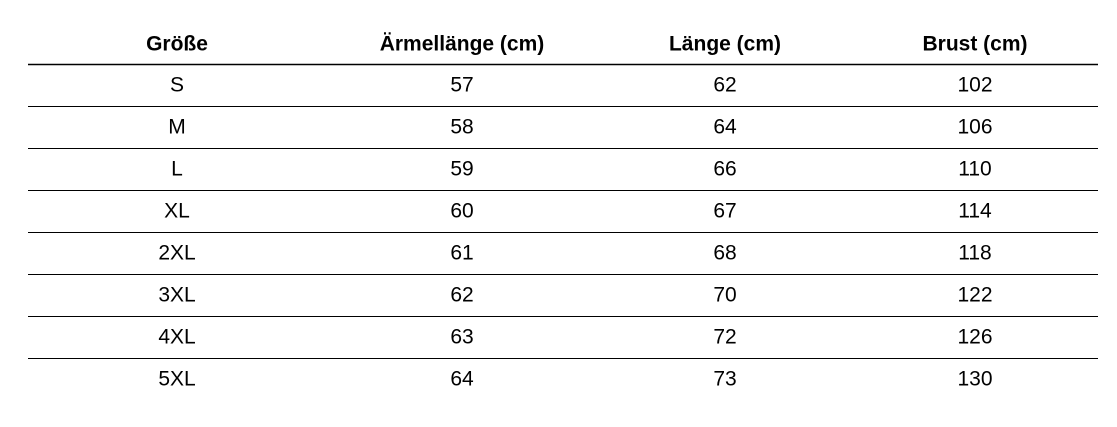 The width and height of the screenshot is (1117, 427). What do you see at coordinates (974, 379) in the screenshot?
I see `table-cell: 130` at bounding box center [974, 379].